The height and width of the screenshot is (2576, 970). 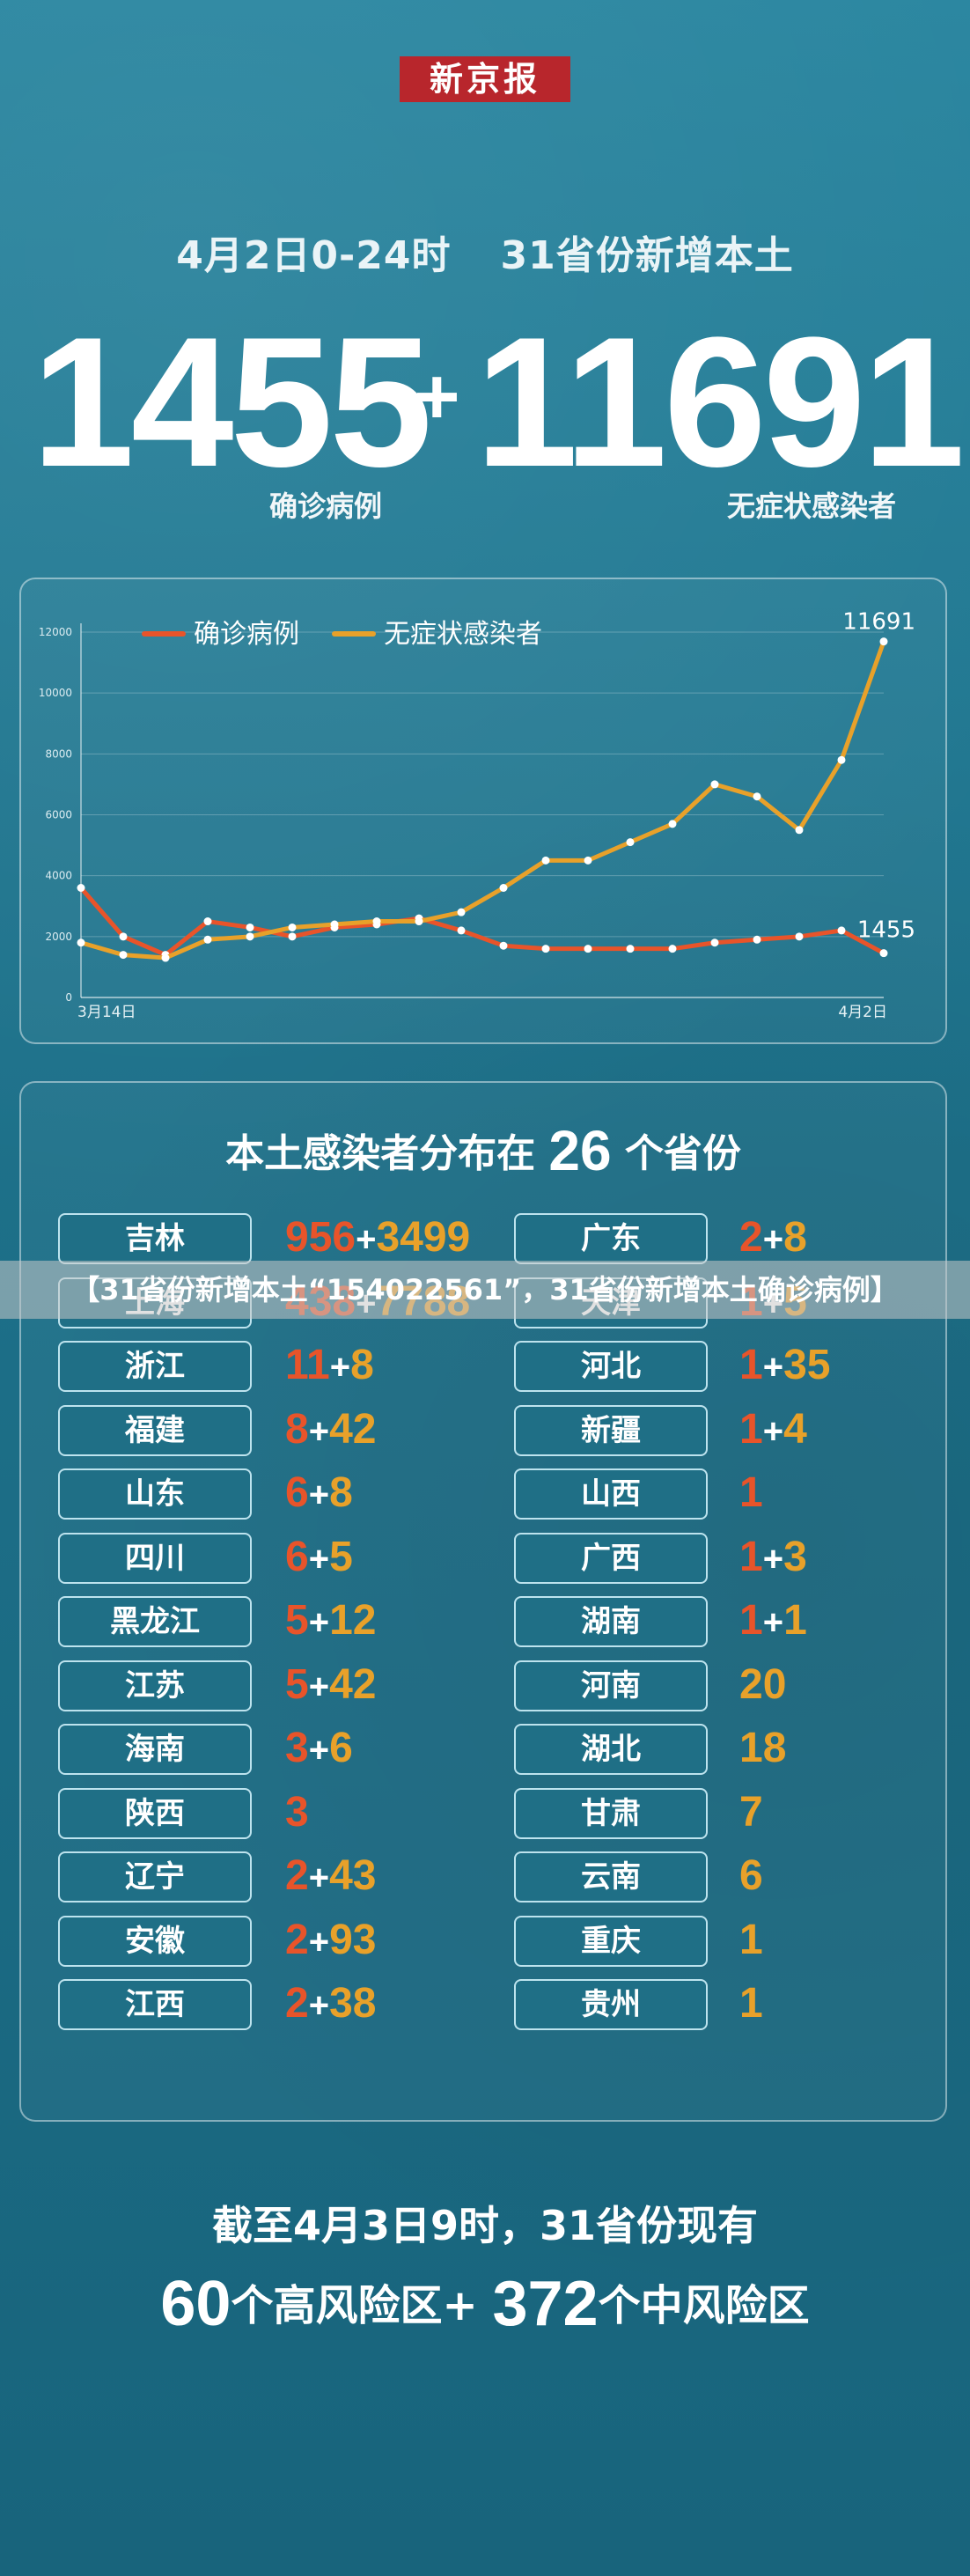 What do you see at coordinates (423, 1237) in the screenshot?
I see `asymptomatic-count: 3499` at bounding box center [423, 1237].